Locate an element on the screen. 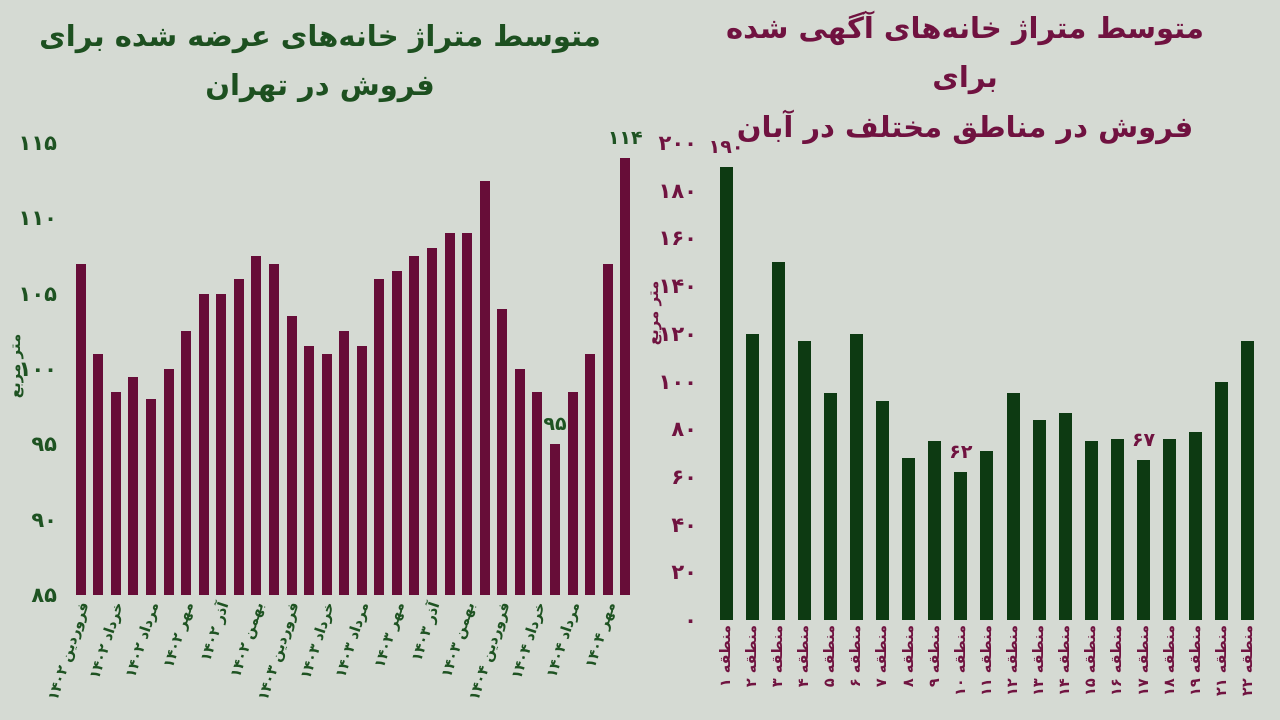  bar-value-label: ۹۵ is located at coordinates (555, 424).